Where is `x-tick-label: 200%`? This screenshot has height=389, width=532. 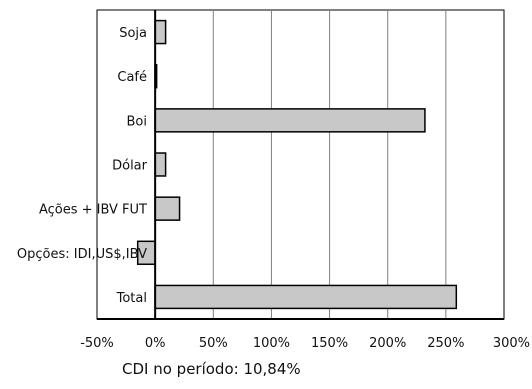 x-tick-label: 200% is located at coordinates (387, 343).